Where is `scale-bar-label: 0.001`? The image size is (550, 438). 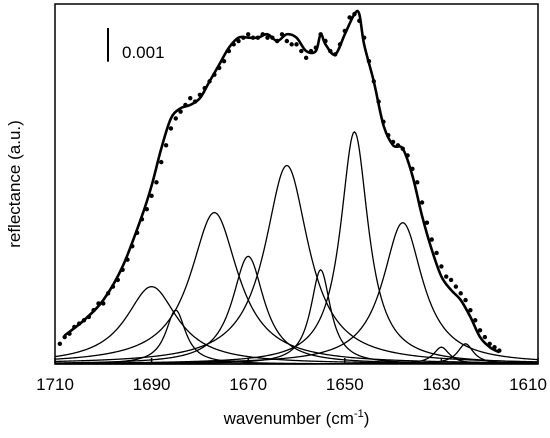
scale-bar-label: 0.001 is located at coordinates (143, 52).